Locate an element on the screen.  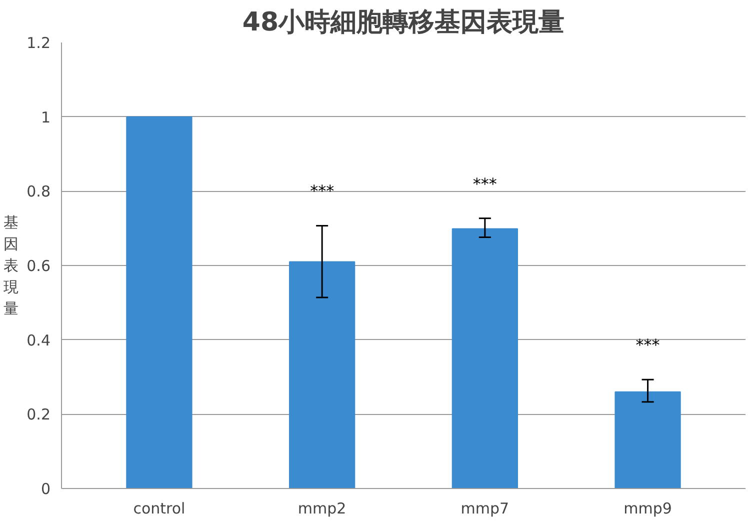
x-tick-label: mmp2 is located at coordinates (322, 509).